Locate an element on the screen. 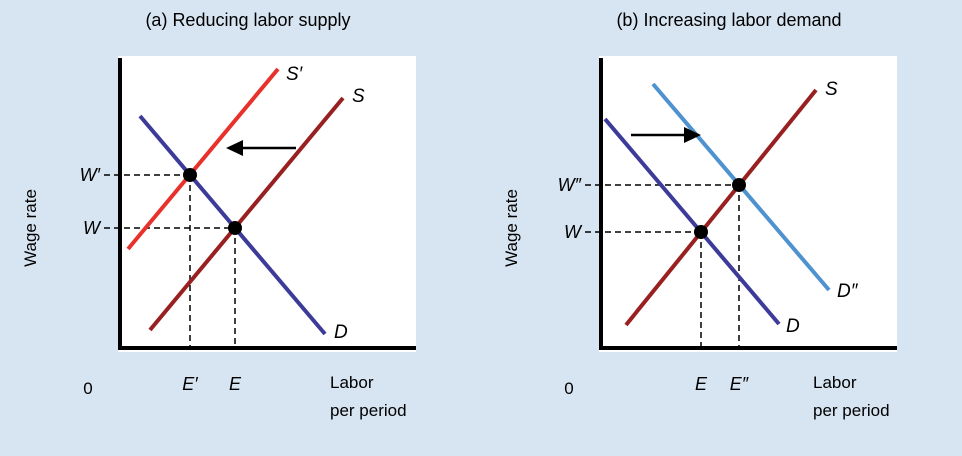 The image size is (962, 456). wage-new-label: W′ is located at coordinates (90, 175).